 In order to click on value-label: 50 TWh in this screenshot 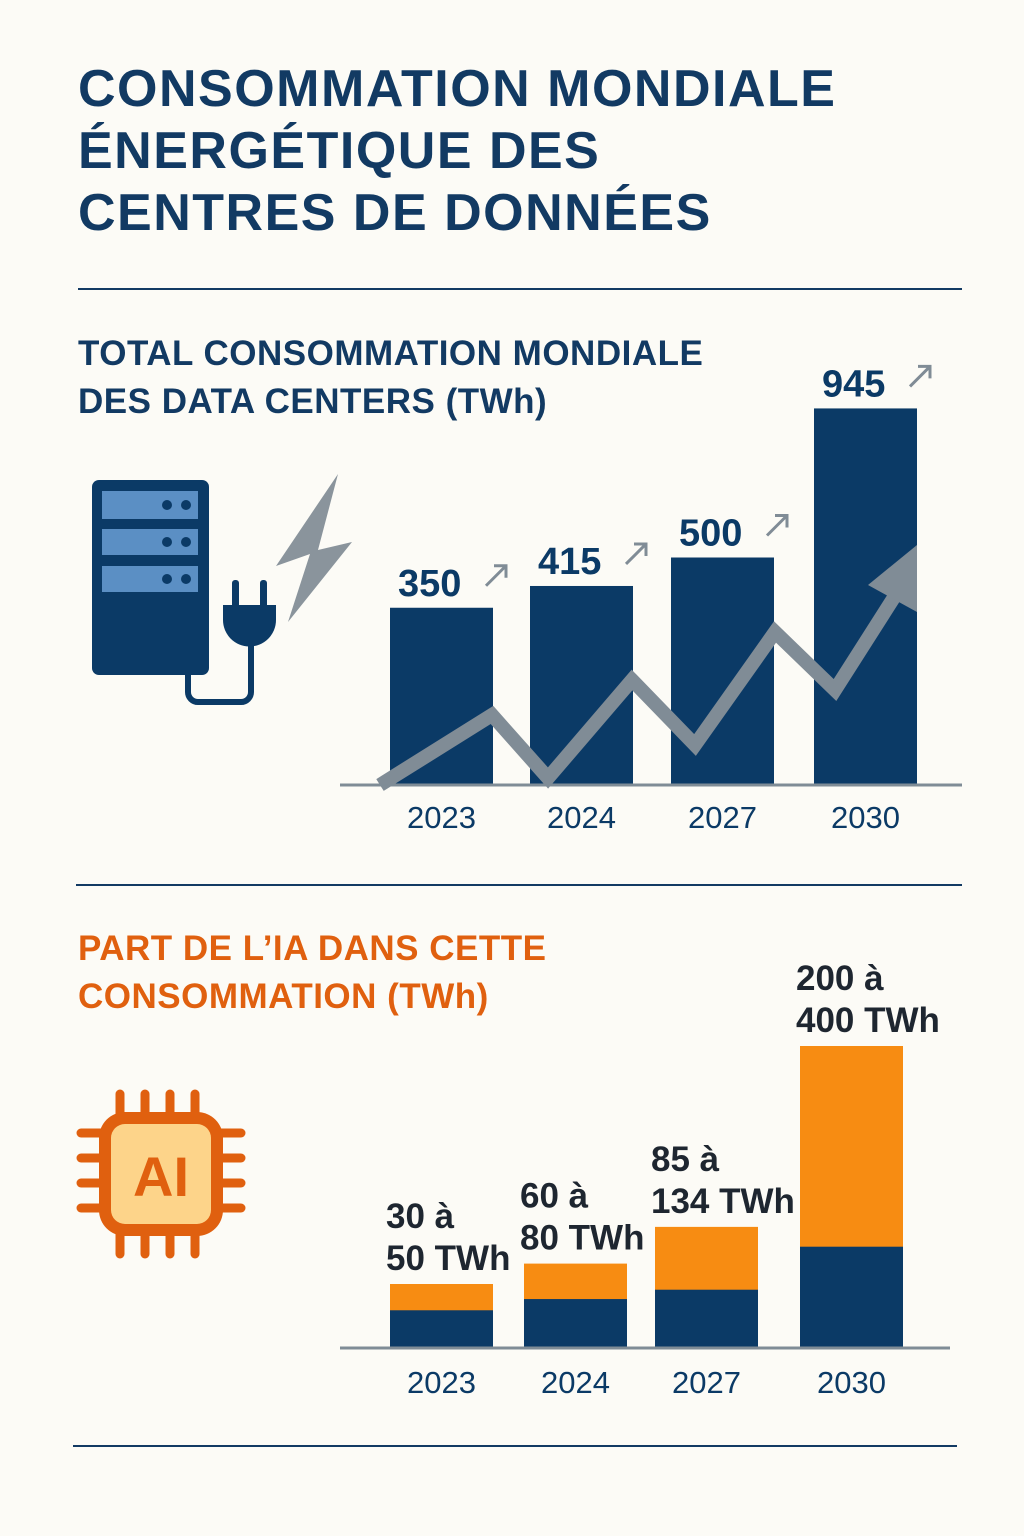, I will do `click(448, 1258)`.